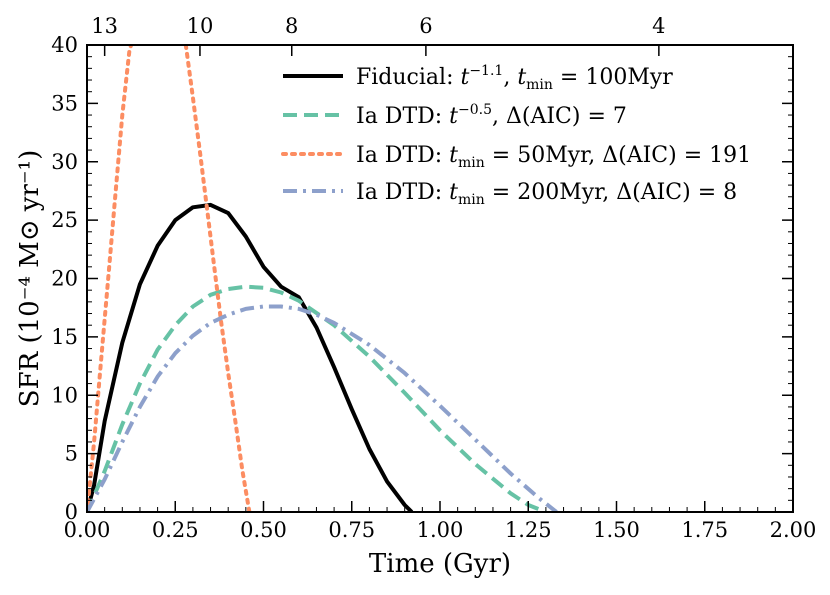 The width and height of the screenshot is (830, 595). What do you see at coordinates (64, 103) in the screenshot?
I see `y-tick-label: 35` at bounding box center [64, 103].